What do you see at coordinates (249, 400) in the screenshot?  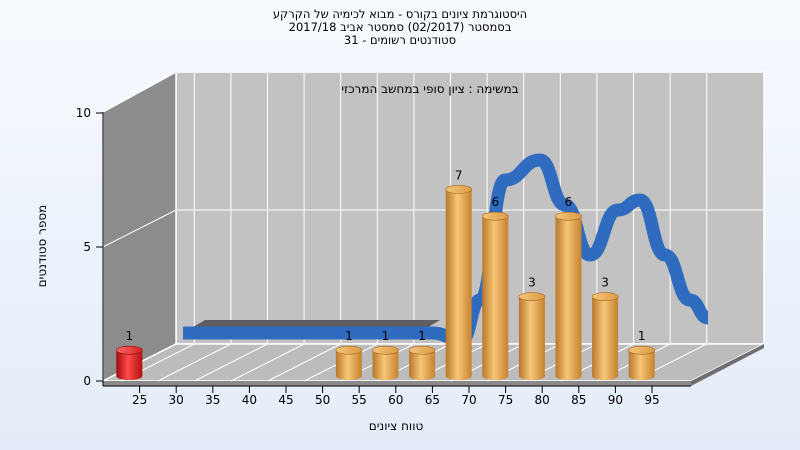 I see `x-tick-label: 40` at bounding box center [249, 400].